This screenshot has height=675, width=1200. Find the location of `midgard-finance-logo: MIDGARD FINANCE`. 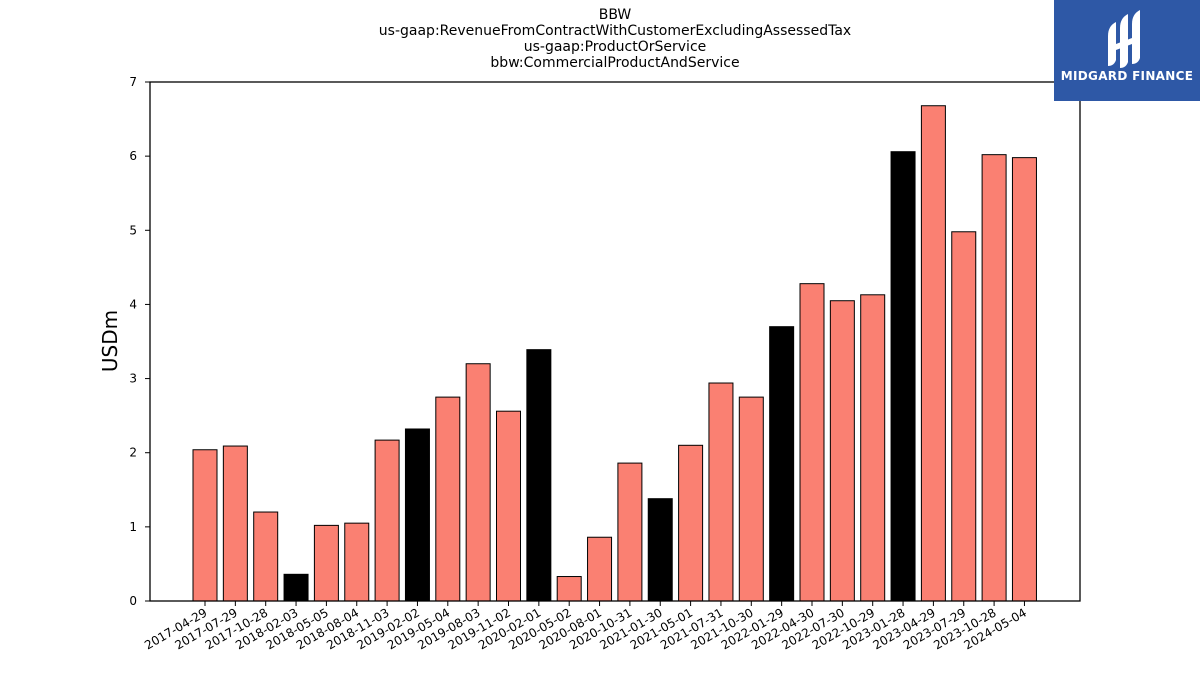

midgard-finance-logo: MIDGARD FINANCE is located at coordinates (1127, 50).